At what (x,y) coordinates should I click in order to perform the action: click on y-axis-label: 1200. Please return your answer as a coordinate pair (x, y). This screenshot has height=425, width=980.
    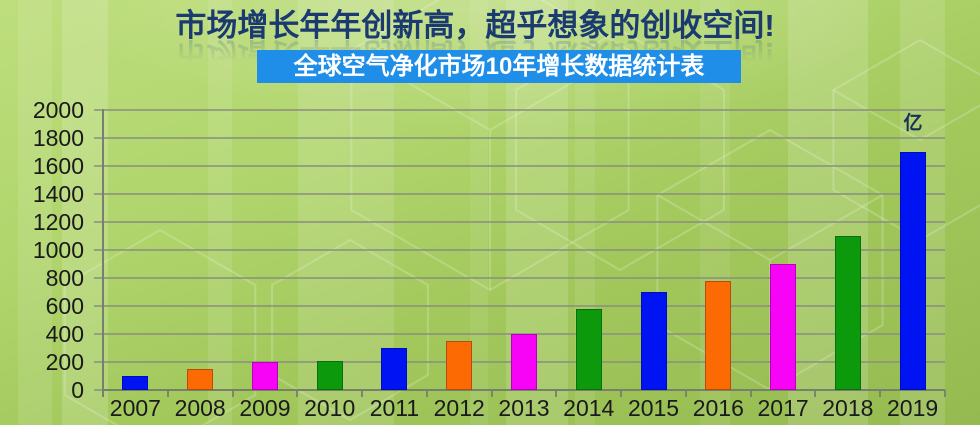
    Looking at the image, I should click on (58, 222).